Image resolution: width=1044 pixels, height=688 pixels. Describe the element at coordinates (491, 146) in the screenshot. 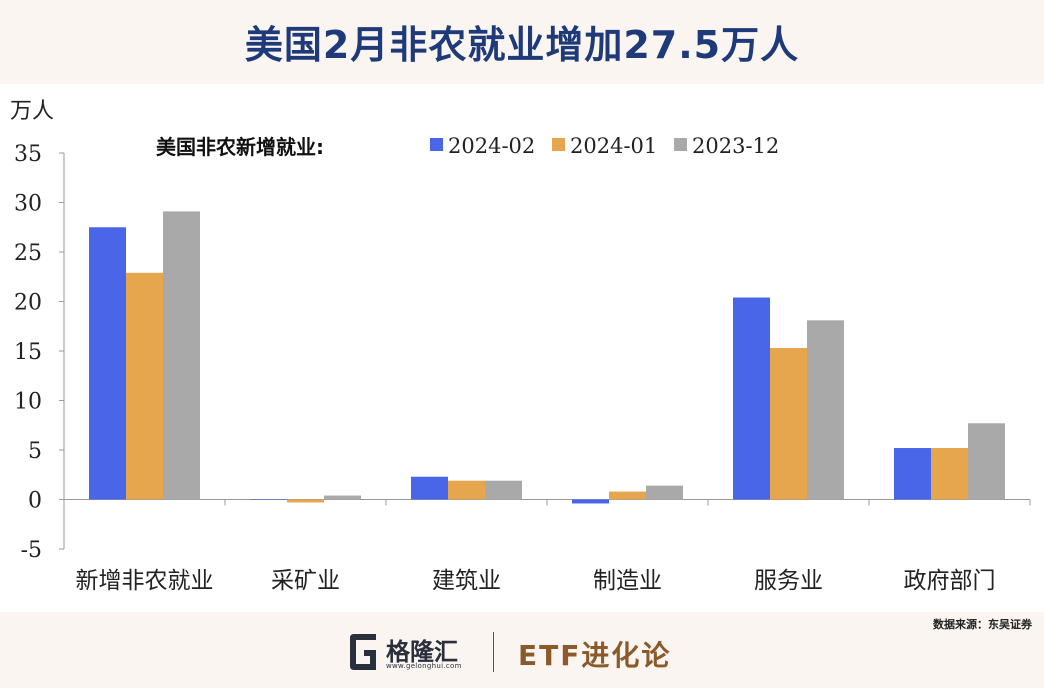

I see `legend-item-label: 2024-02` at that location.